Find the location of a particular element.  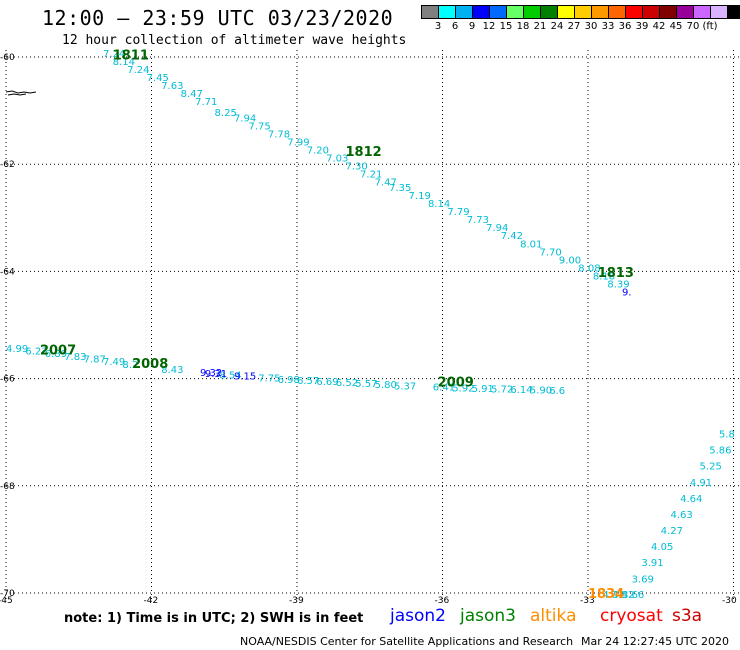

wave-height-label: 8.47 is located at coordinates (192, 94).